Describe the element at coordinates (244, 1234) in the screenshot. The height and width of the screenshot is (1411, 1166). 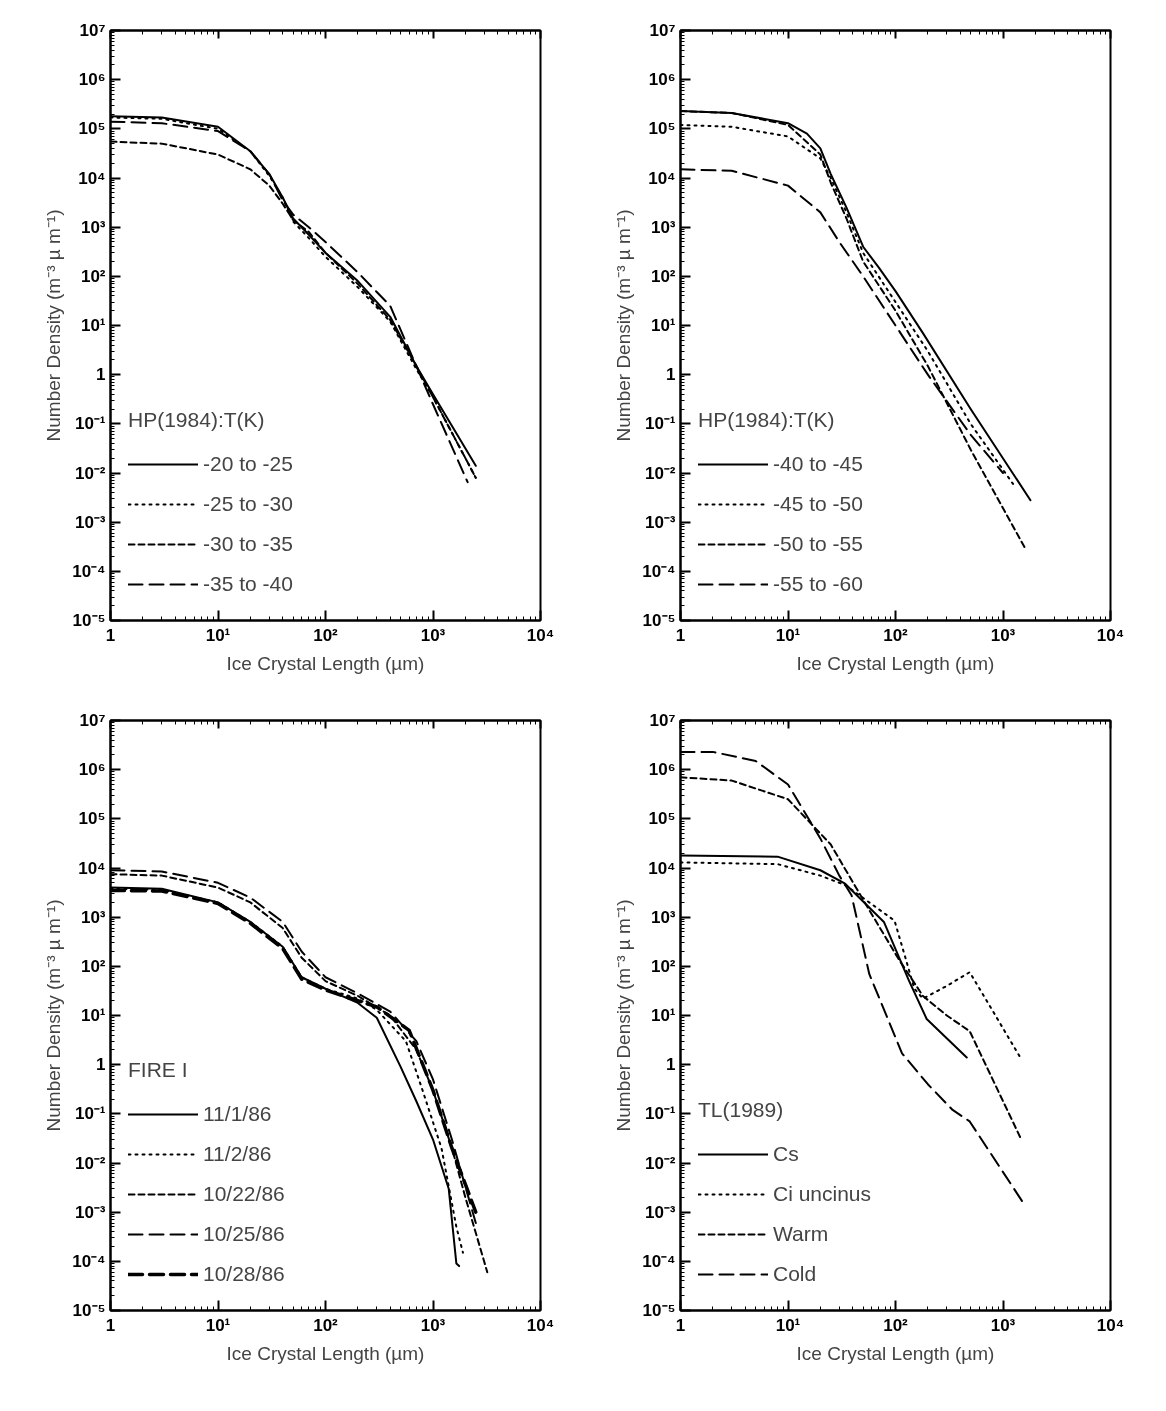
I see `legend-label: 10/25/86` at that location.